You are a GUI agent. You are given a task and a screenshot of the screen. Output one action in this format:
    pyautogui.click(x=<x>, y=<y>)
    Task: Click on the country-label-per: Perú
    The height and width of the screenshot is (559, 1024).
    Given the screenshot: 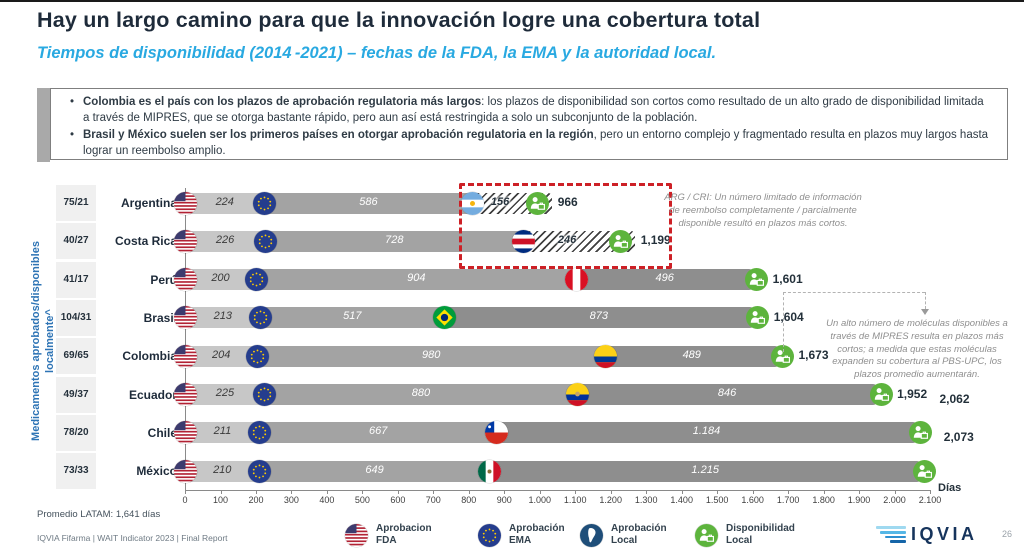 What is the action you would take?
    pyautogui.click(x=163, y=279)
    